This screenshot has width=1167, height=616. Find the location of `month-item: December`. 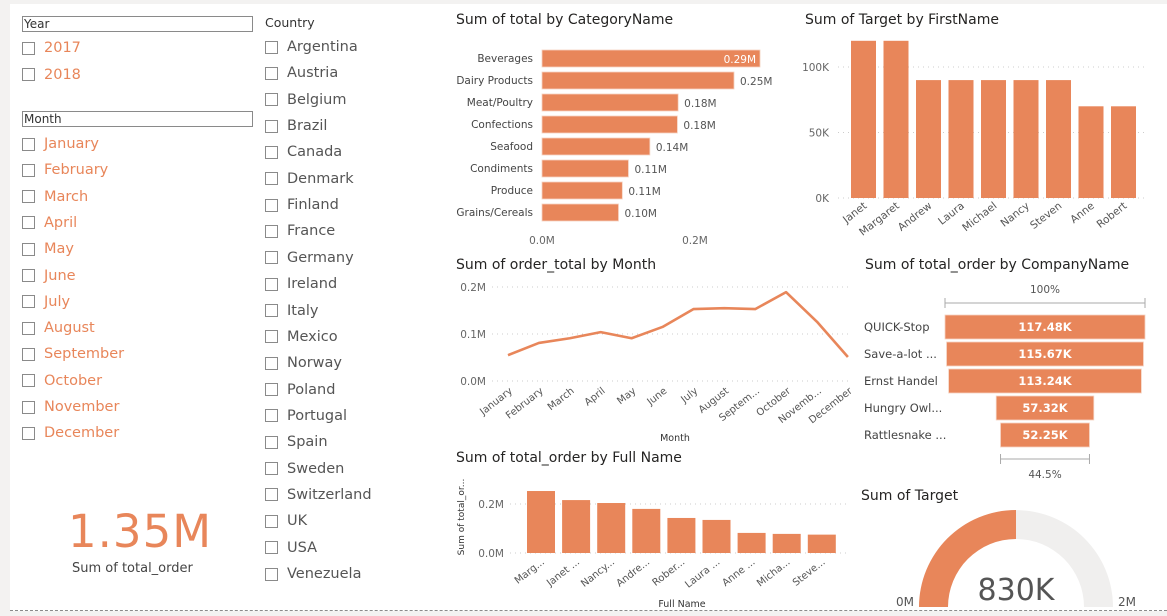

month-item: December is located at coordinates (70, 433).